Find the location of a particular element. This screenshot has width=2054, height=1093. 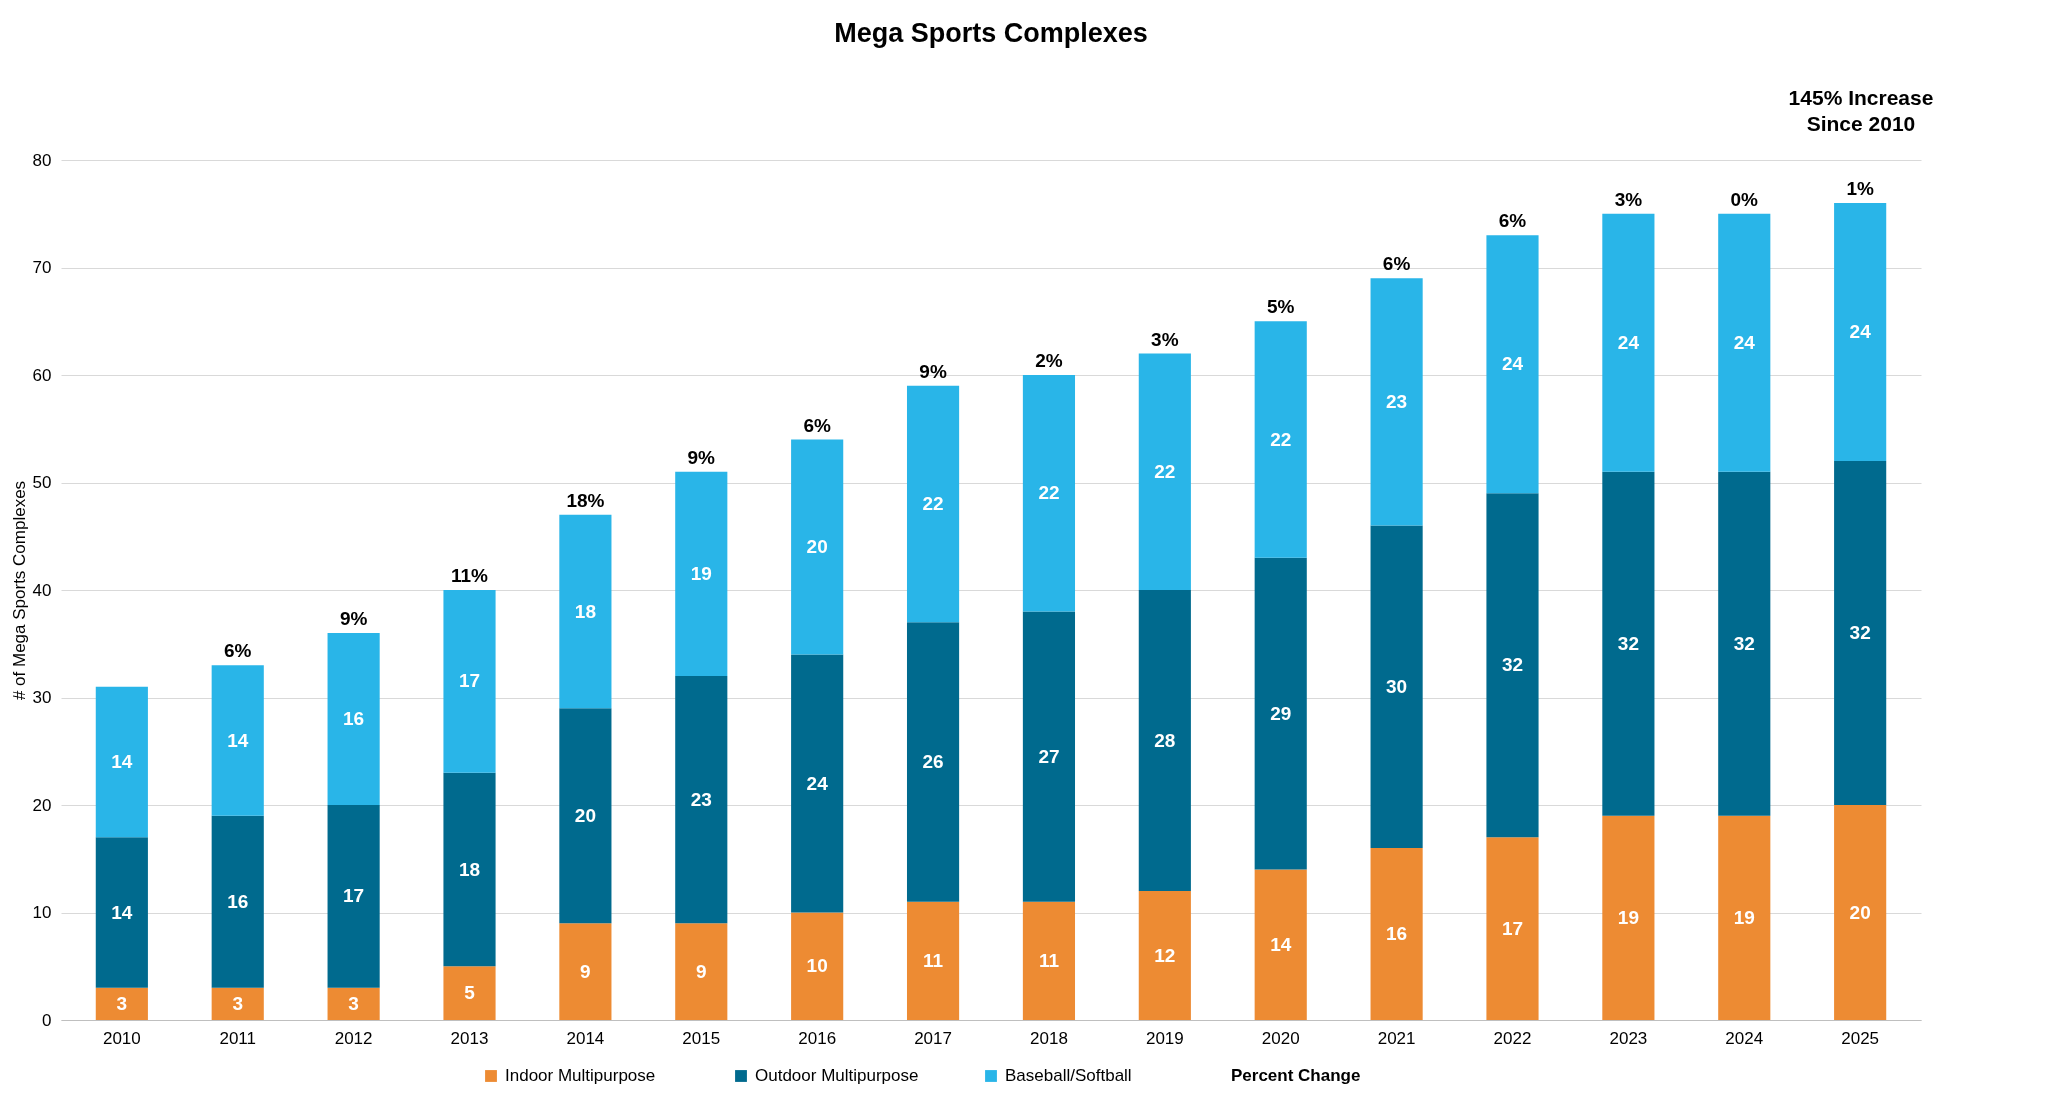

data-label: 18 is located at coordinates (469, 869).